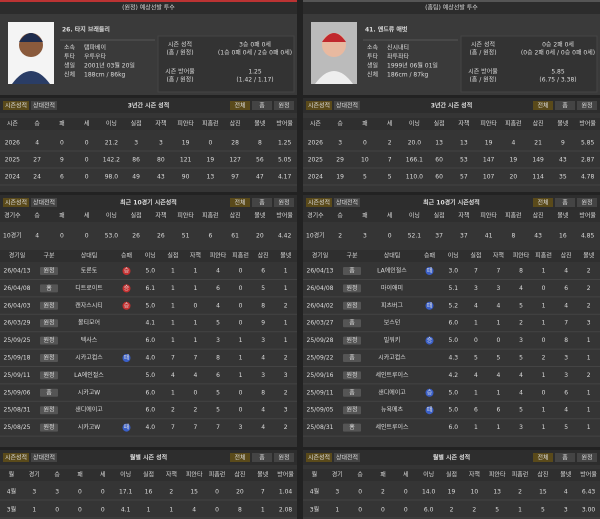  What do you see at coordinates (439, 177) in the screenshot?
I see `cell: 60` at bounding box center [439, 177].